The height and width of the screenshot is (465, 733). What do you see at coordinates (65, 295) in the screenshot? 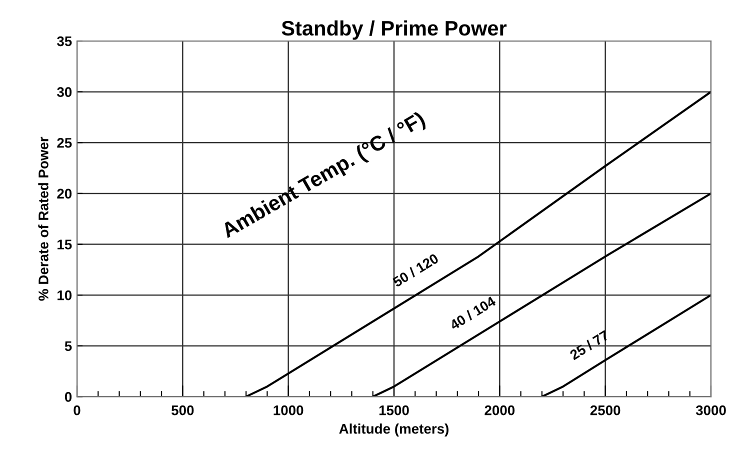
I see `y-tick-label: 10` at bounding box center [65, 295].